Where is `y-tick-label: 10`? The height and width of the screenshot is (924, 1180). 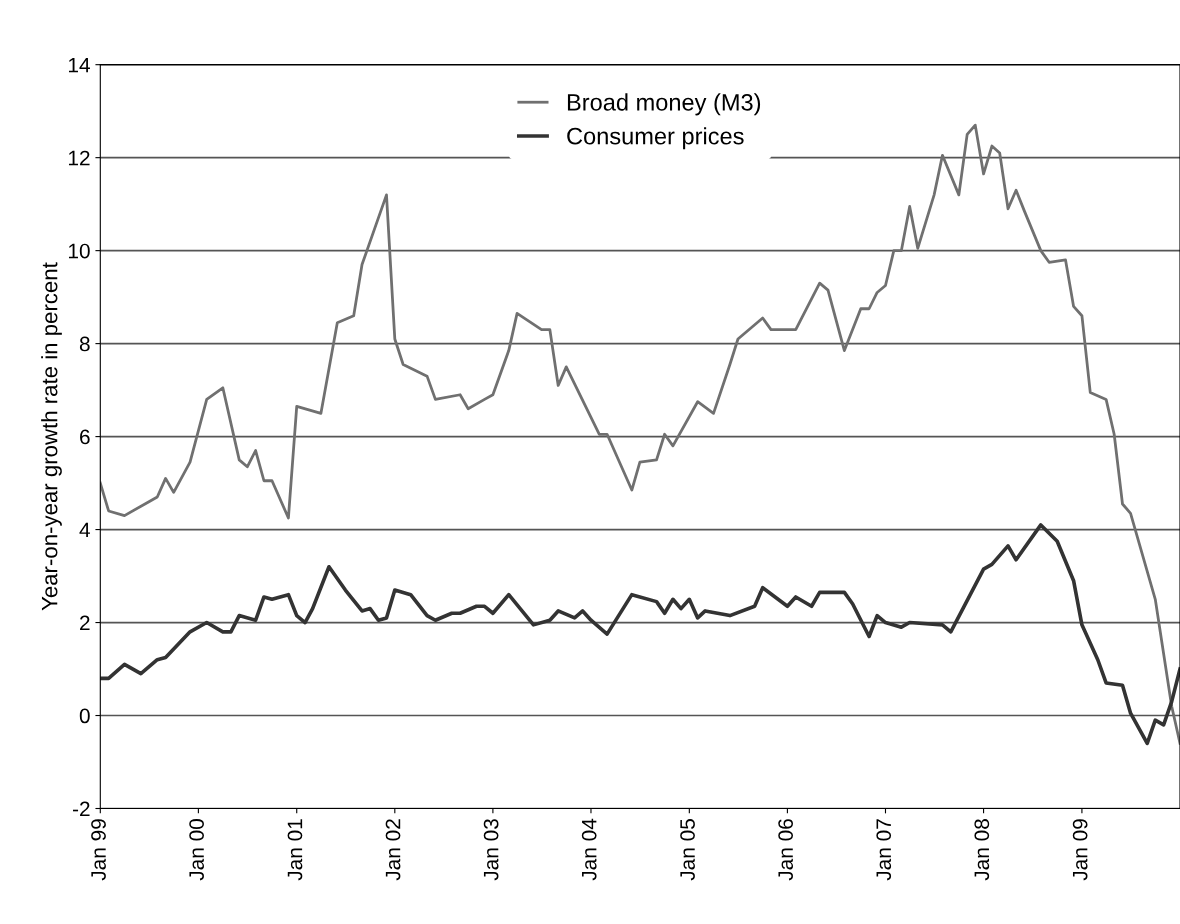
y-tick-label: 10 is located at coordinates (79, 251).